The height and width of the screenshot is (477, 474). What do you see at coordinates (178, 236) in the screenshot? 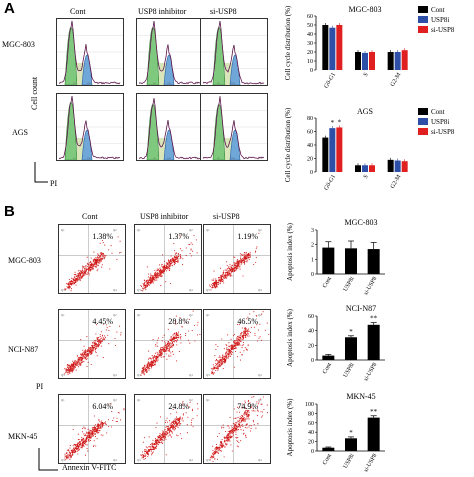
I see `apoptosis-percent-r1-c2: 1.37%` at bounding box center [178, 236].